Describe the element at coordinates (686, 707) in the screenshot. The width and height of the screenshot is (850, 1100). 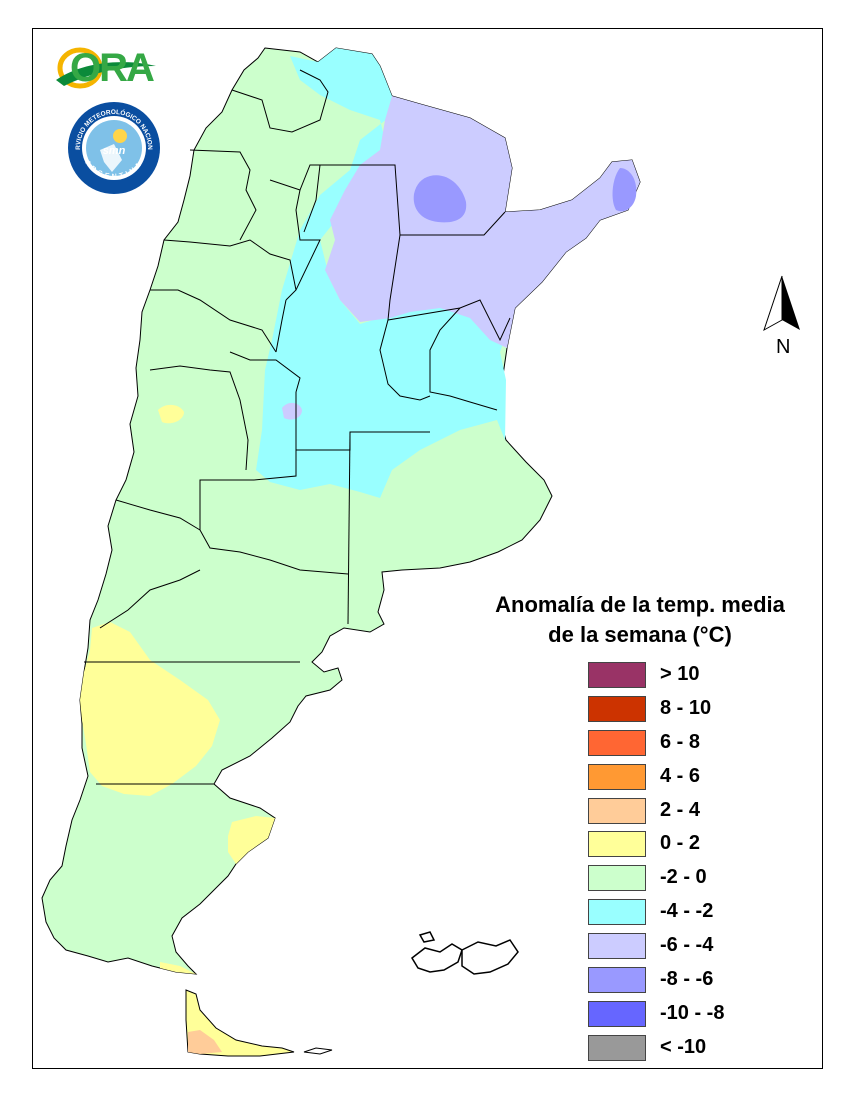
I see `legend-label: 8 - 10` at that location.